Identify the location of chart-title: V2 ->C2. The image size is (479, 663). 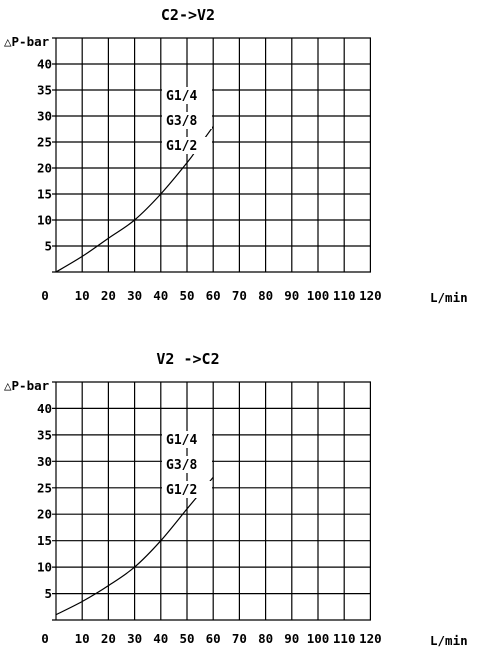
(187, 359).